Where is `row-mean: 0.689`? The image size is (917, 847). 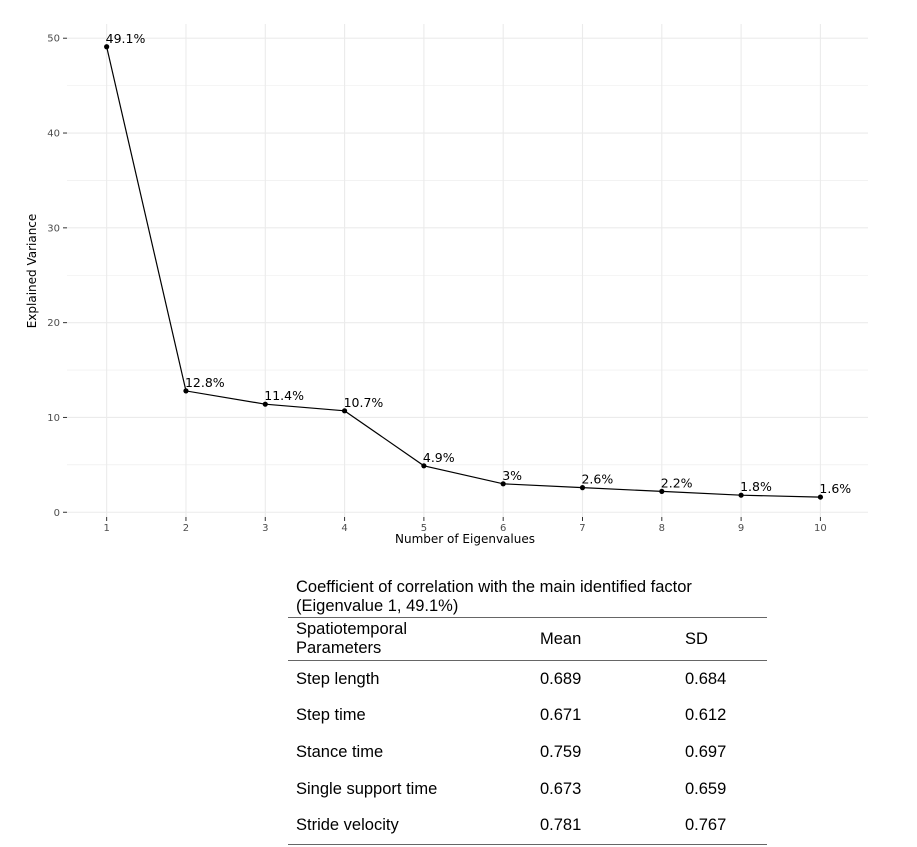
row-mean: 0.689 is located at coordinates (561, 678).